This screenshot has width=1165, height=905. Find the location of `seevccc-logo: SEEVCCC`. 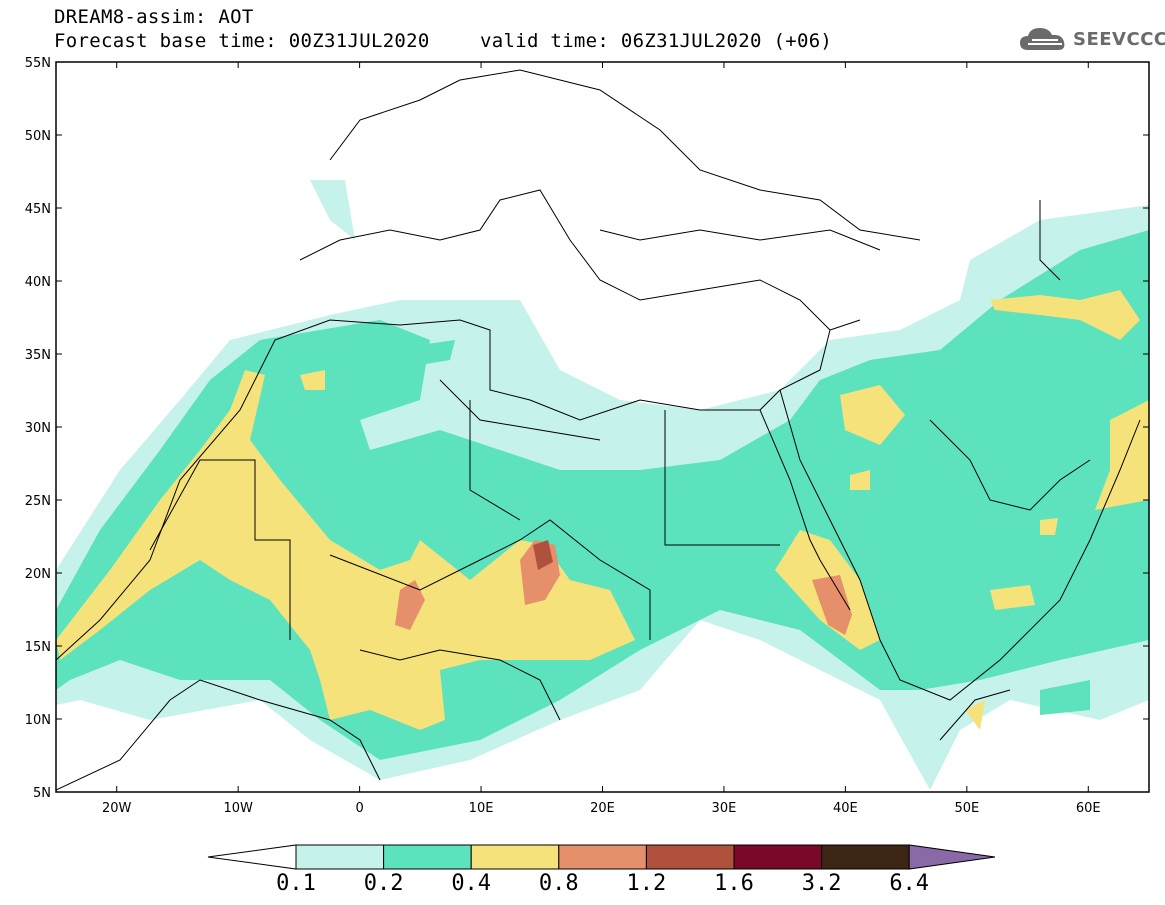

seevccc-logo: SEEVCCC is located at coordinates (1091, 39).